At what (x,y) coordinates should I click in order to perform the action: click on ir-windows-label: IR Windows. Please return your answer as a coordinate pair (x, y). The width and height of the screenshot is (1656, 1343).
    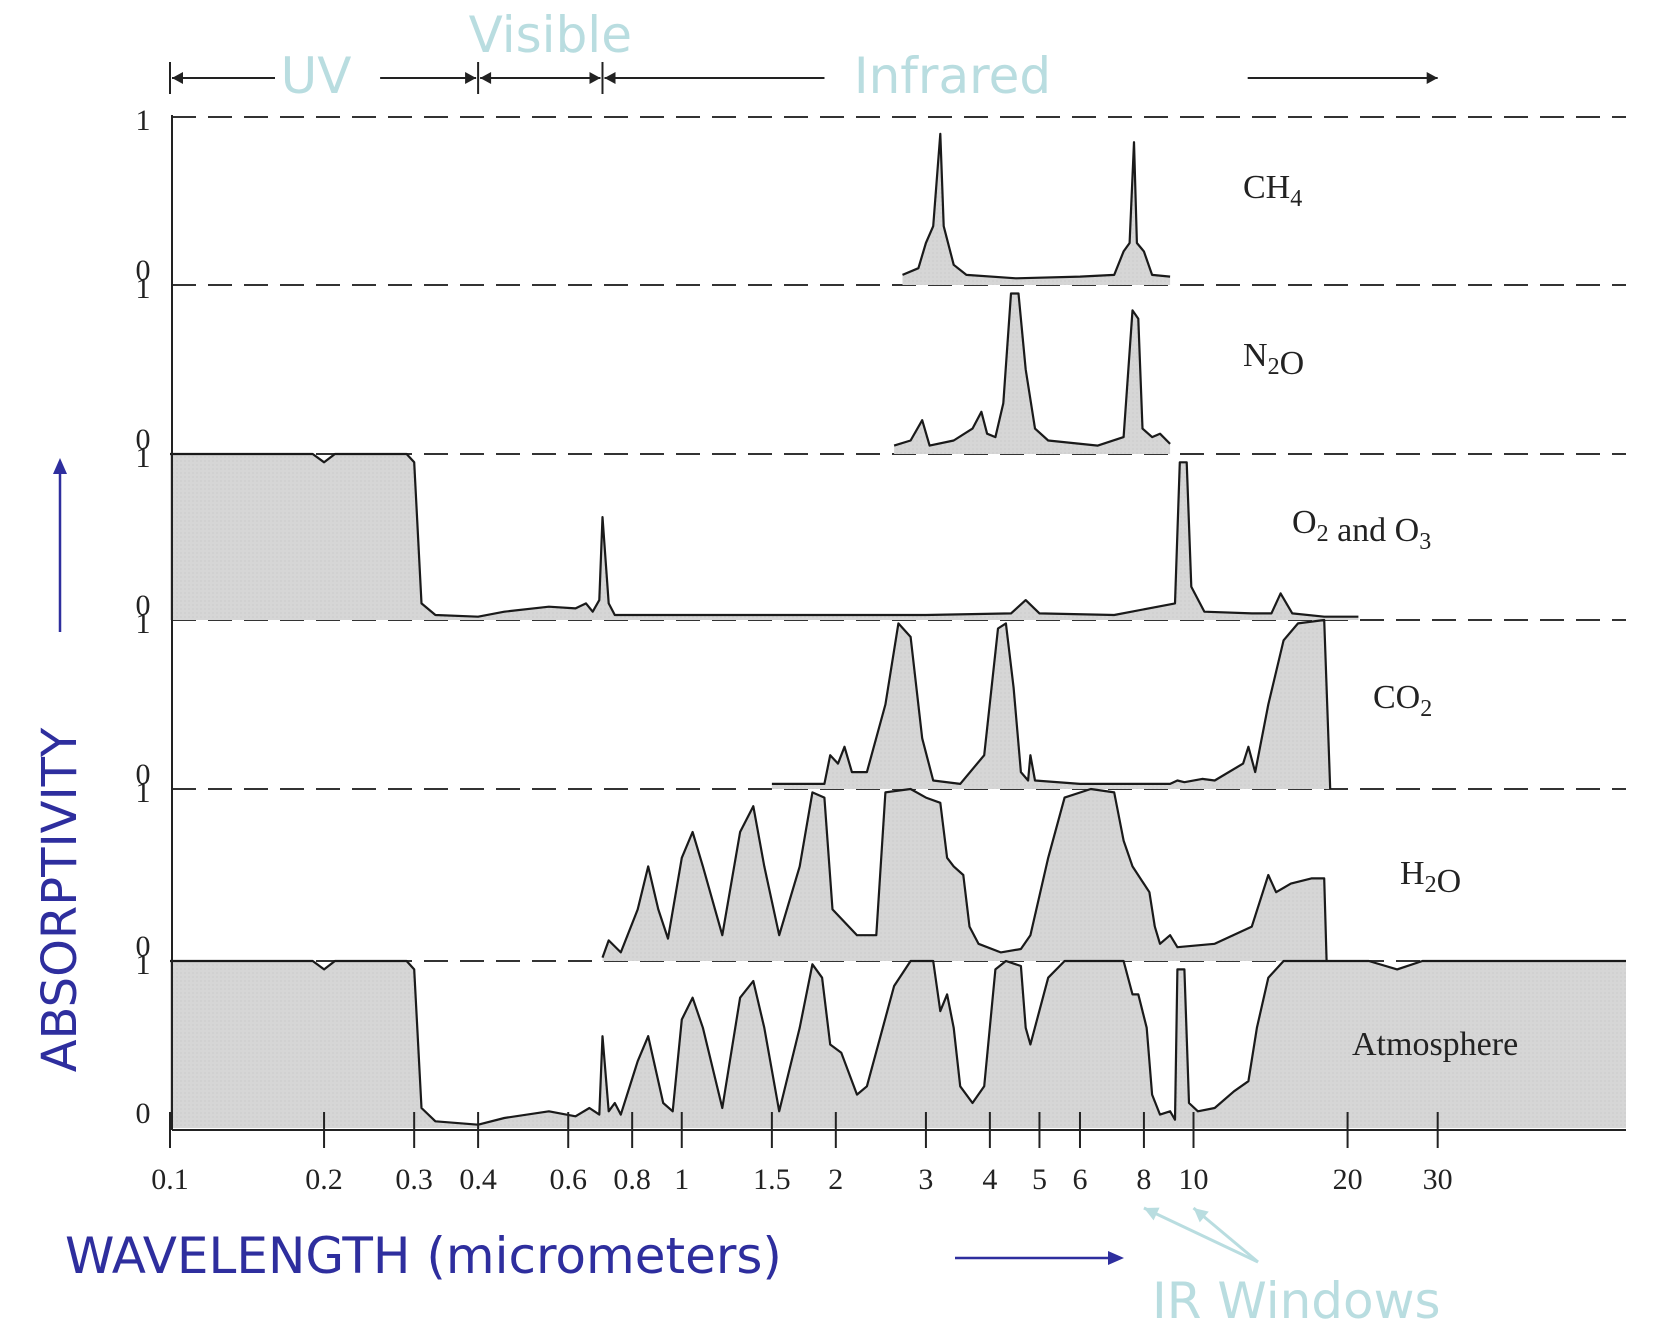
    Looking at the image, I should click on (1296, 1301).